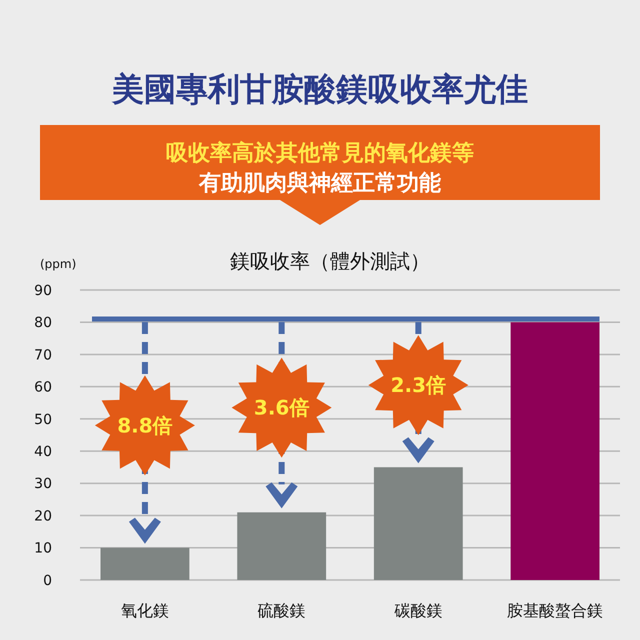  Describe the element at coordinates (282, 610) in the screenshot. I see `x-tick-label: 硫酸鎂` at that location.